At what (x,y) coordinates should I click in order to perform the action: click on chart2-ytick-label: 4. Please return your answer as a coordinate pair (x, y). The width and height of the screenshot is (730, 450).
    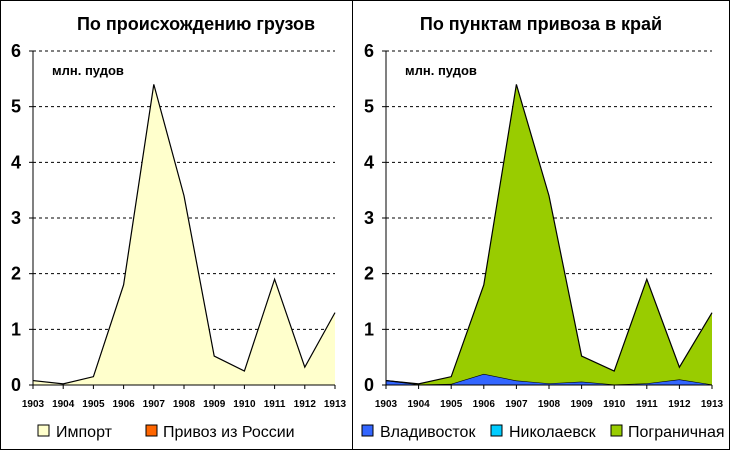
    Looking at the image, I should click on (369, 162).